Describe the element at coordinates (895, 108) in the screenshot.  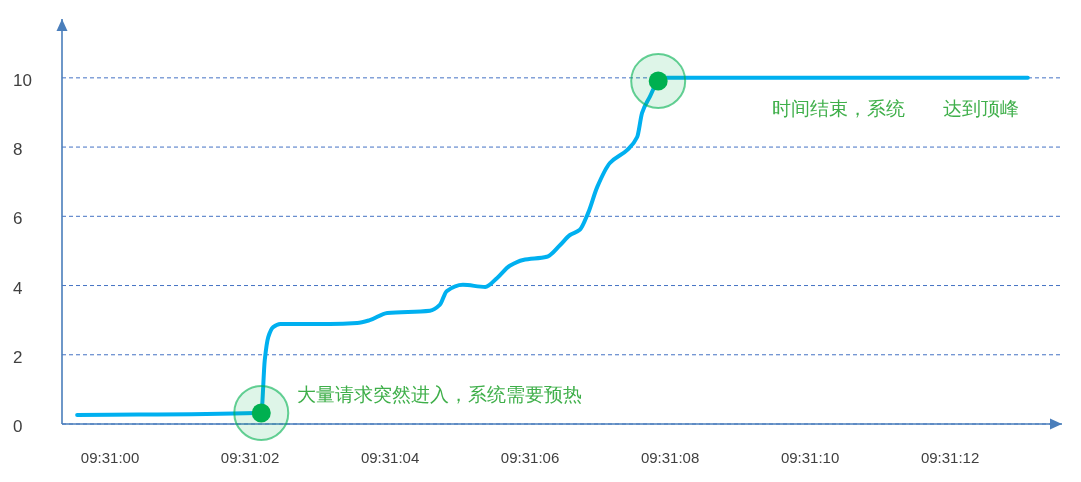
I see `annotation: 时间结束，系统 达到顶峰` at that location.